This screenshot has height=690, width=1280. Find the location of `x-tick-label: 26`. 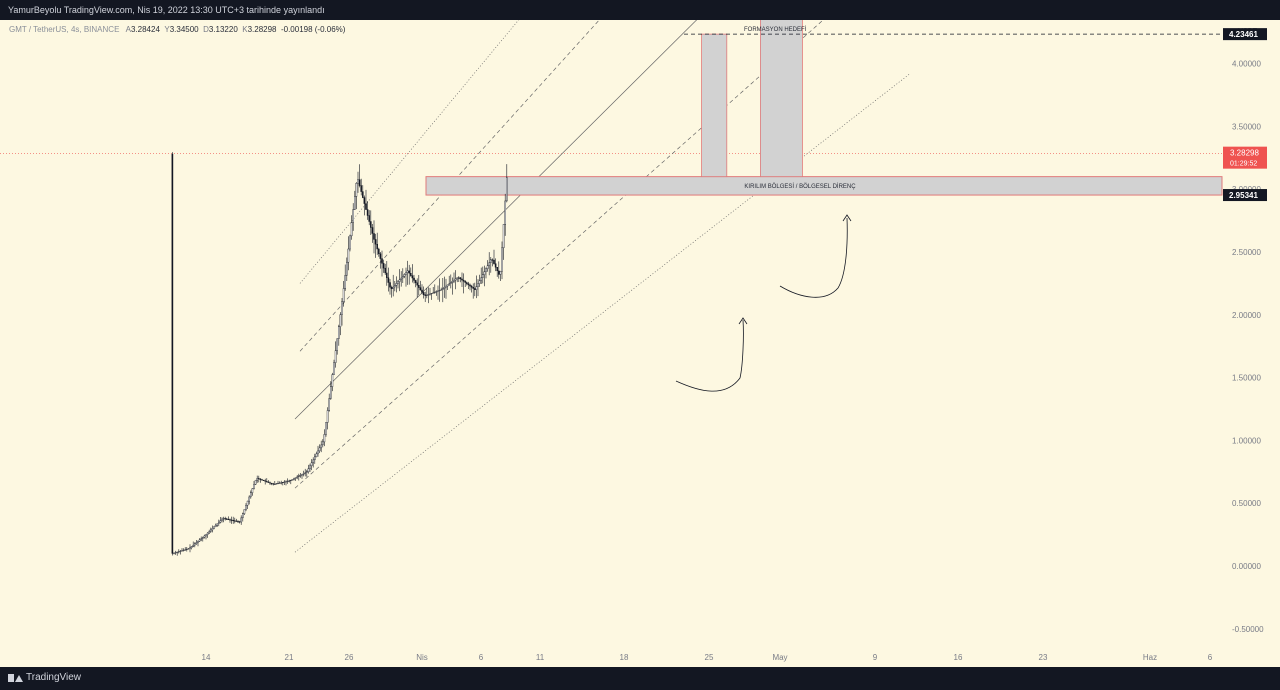

x-tick-label: 26 is located at coordinates (349, 657).